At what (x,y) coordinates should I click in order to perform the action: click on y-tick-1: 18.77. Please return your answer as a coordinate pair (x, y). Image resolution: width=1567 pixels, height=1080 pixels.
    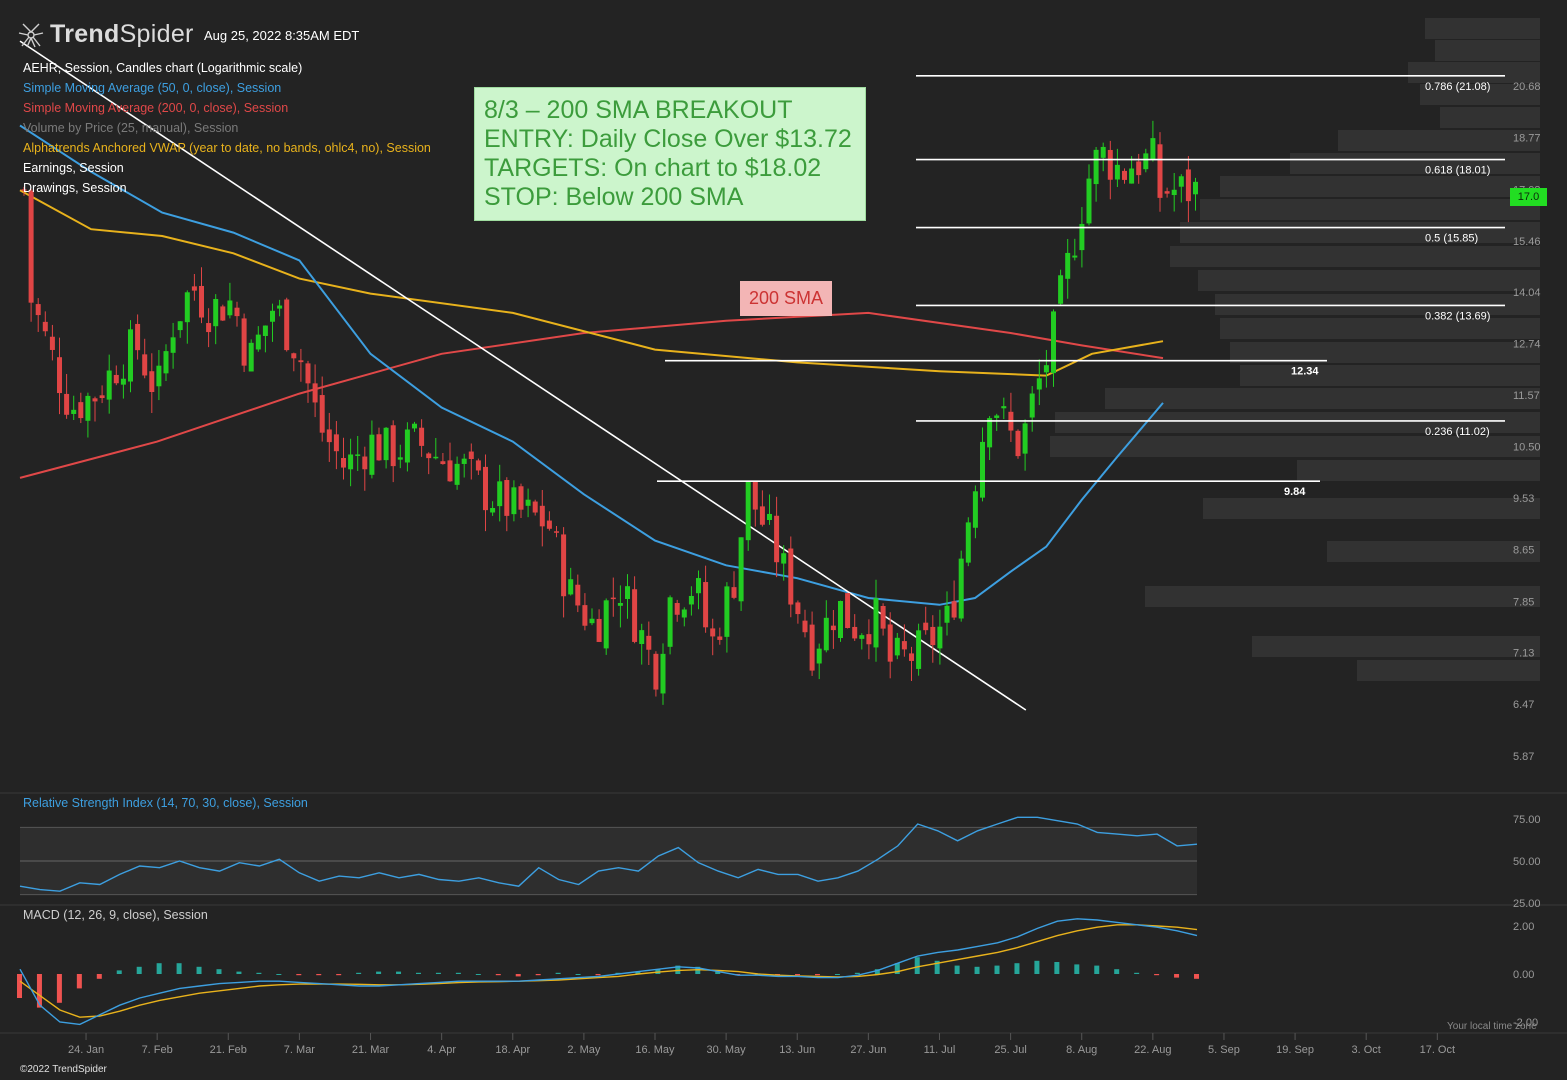
    Looking at the image, I should click on (1527, 139).